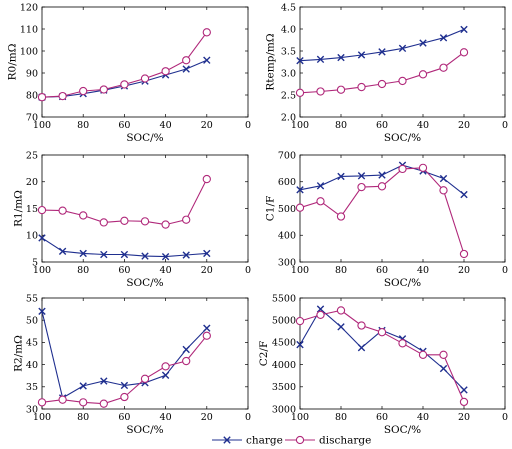 The width and height of the screenshot is (512, 449). I want to click on y-tick-label: 4.0, so click(288, 29).